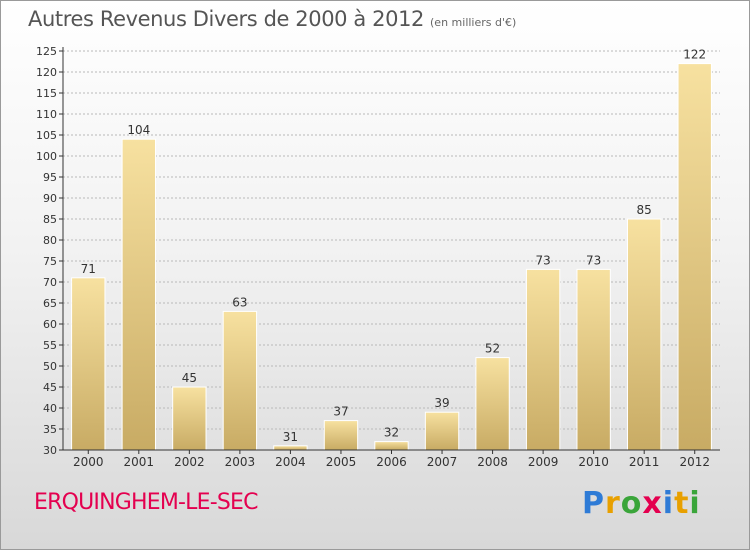 The height and width of the screenshot is (550, 750). What do you see at coordinates (644, 462) in the screenshot?
I see `x-tick-label: 2011` at bounding box center [644, 462].